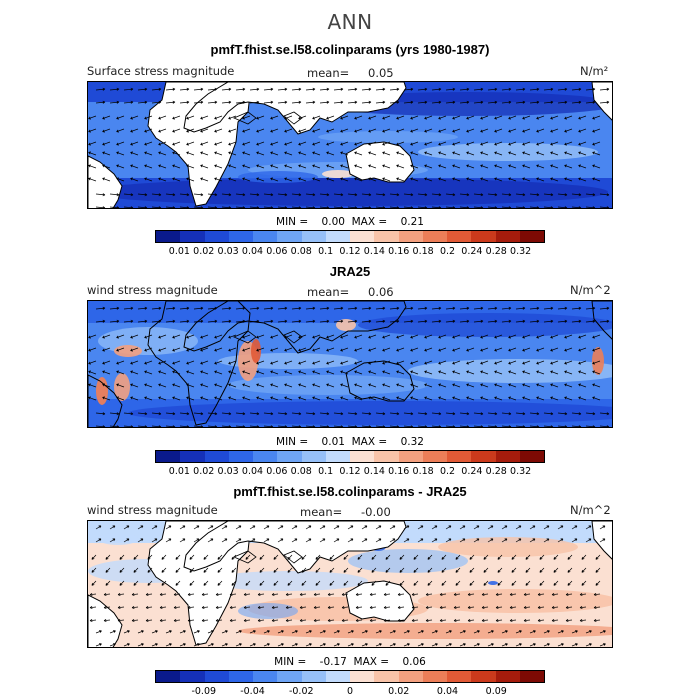 The image size is (700, 700). Describe the element at coordinates (161, 71) in the screenshot. I see `panel-1-field-label: Surface stress magnitude` at that location.